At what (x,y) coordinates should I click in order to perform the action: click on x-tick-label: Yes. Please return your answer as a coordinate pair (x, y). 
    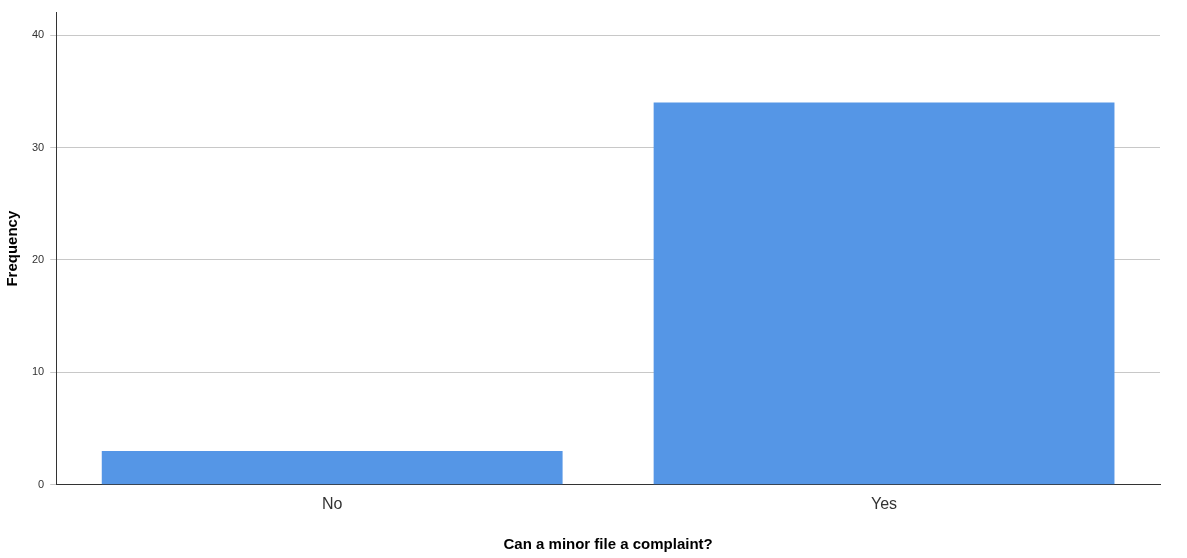
    Looking at the image, I should click on (884, 503).